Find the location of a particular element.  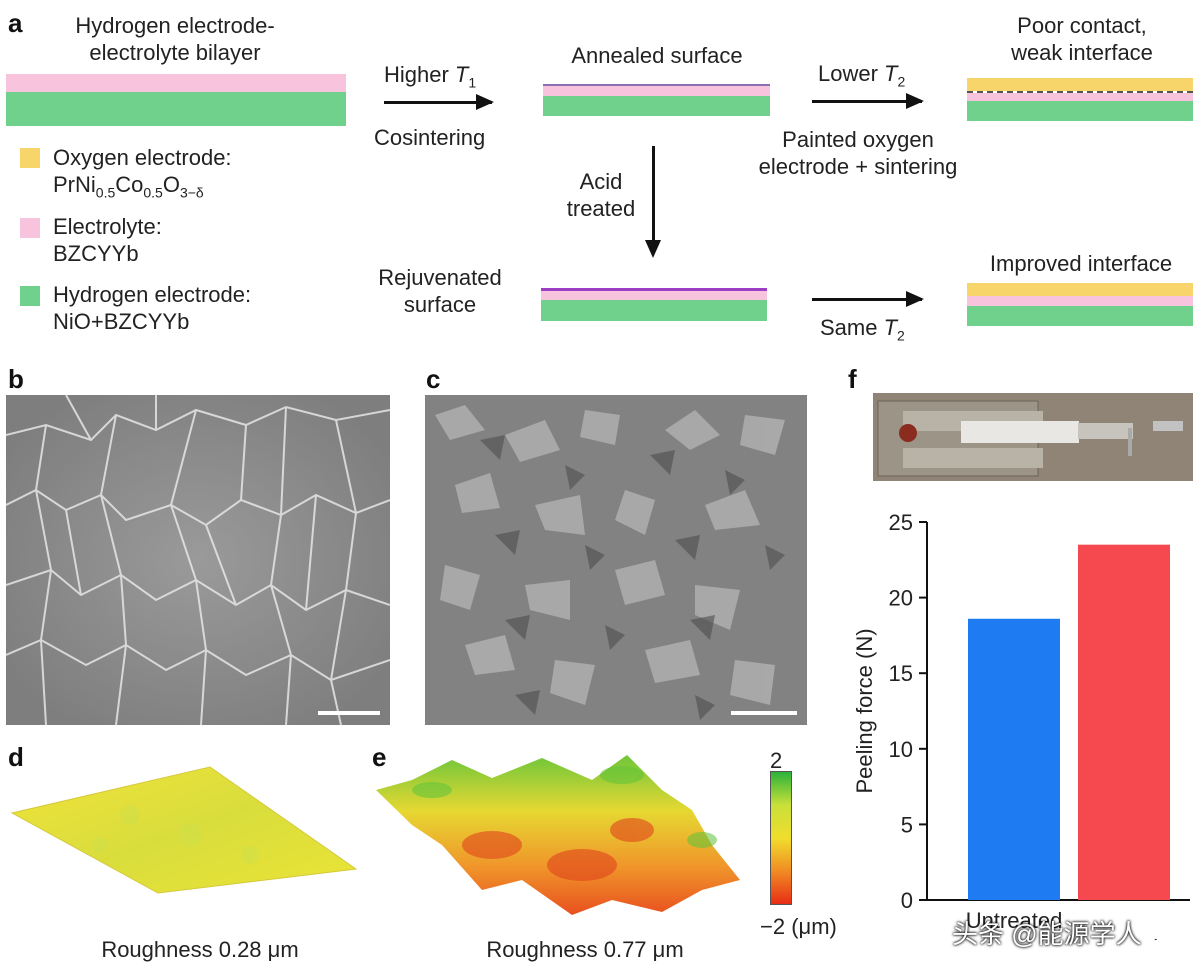

rough-texture is located at coordinates (616, 560).